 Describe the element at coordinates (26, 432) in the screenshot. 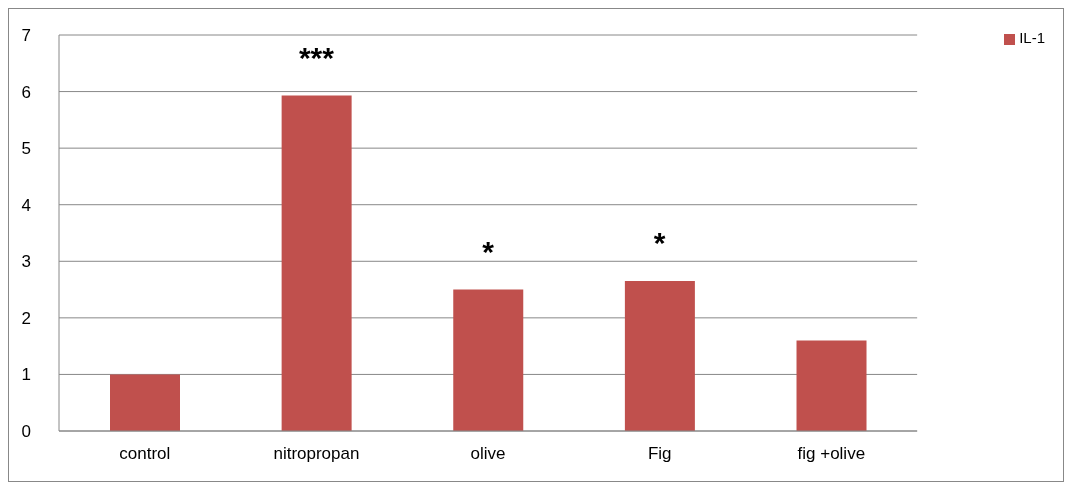

I see `y-tick-label: 0` at that location.